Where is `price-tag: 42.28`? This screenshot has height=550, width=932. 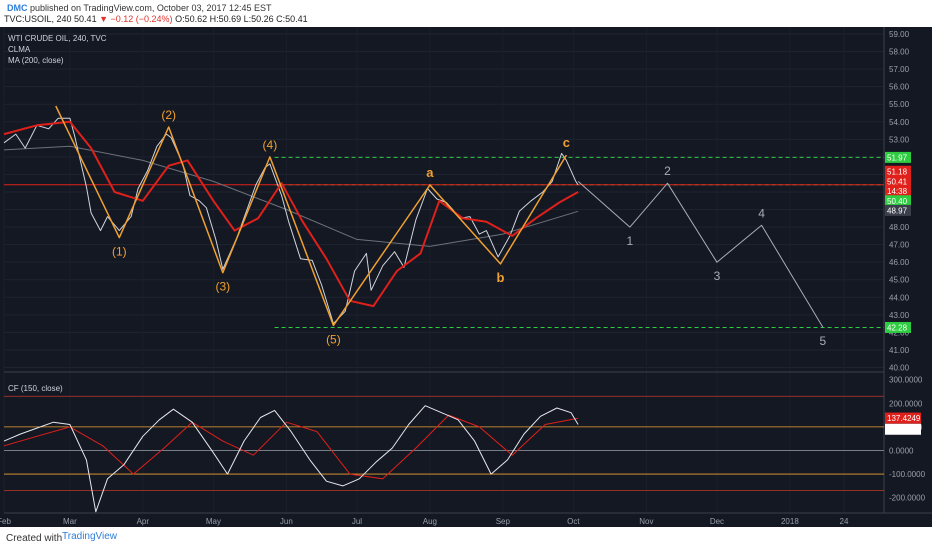
price-tag: 42.28 is located at coordinates (897, 327).